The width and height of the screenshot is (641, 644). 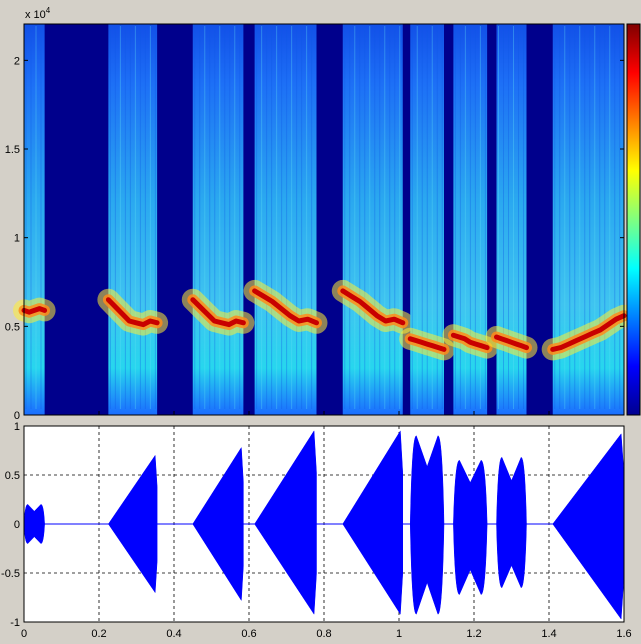 I want to click on waveform-x-axis: 0 0.2 0.4 0.6 0.8 1 1.2 1.4 1.6, so click(x=326, y=634).